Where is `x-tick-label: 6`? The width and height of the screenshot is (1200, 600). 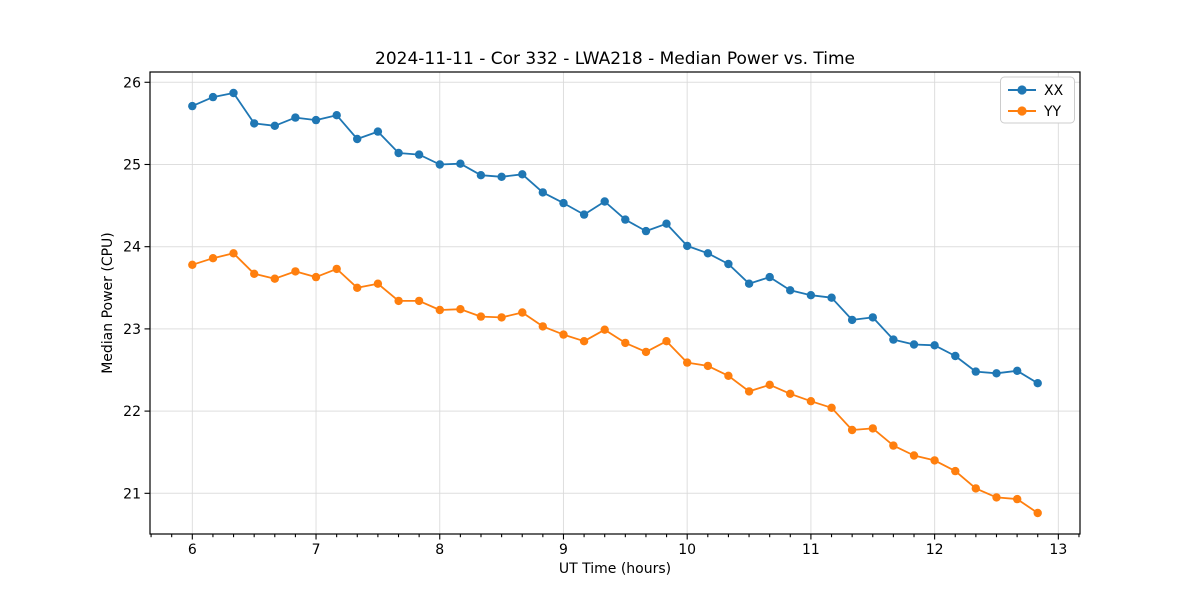 x-tick-label: 6 is located at coordinates (192, 550).